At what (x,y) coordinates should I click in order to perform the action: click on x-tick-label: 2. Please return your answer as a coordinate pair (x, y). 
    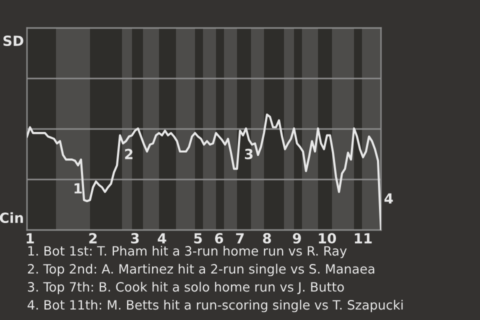
    Looking at the image, I should click on (93, 238).